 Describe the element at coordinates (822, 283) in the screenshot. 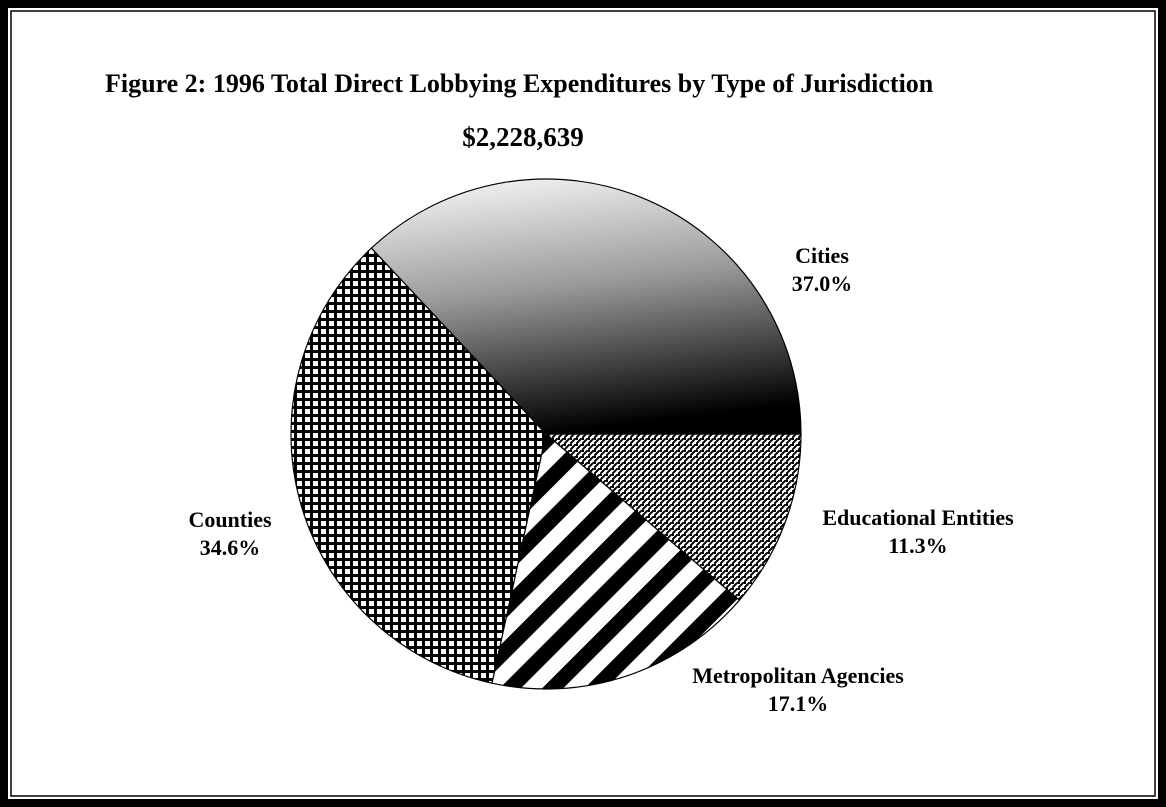

I see `slice-value-label: 37.0%` at that location.